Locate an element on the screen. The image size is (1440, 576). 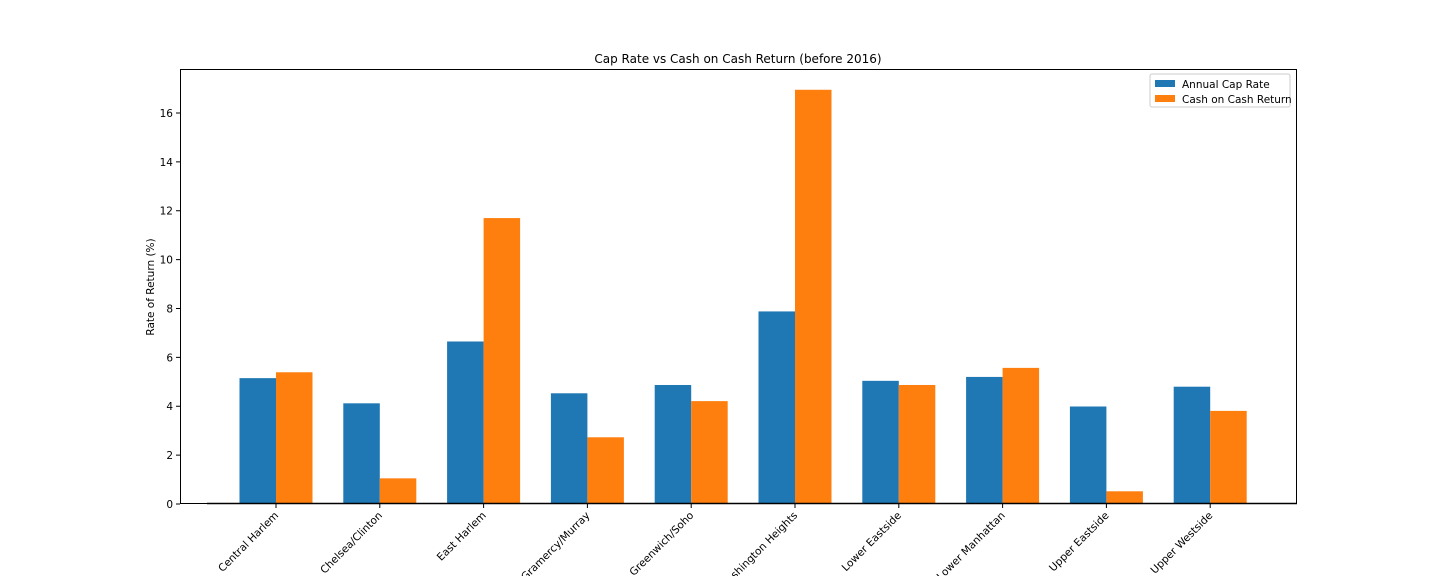
x-tick-label: Central Harlem is located at coordinates (248, 542).